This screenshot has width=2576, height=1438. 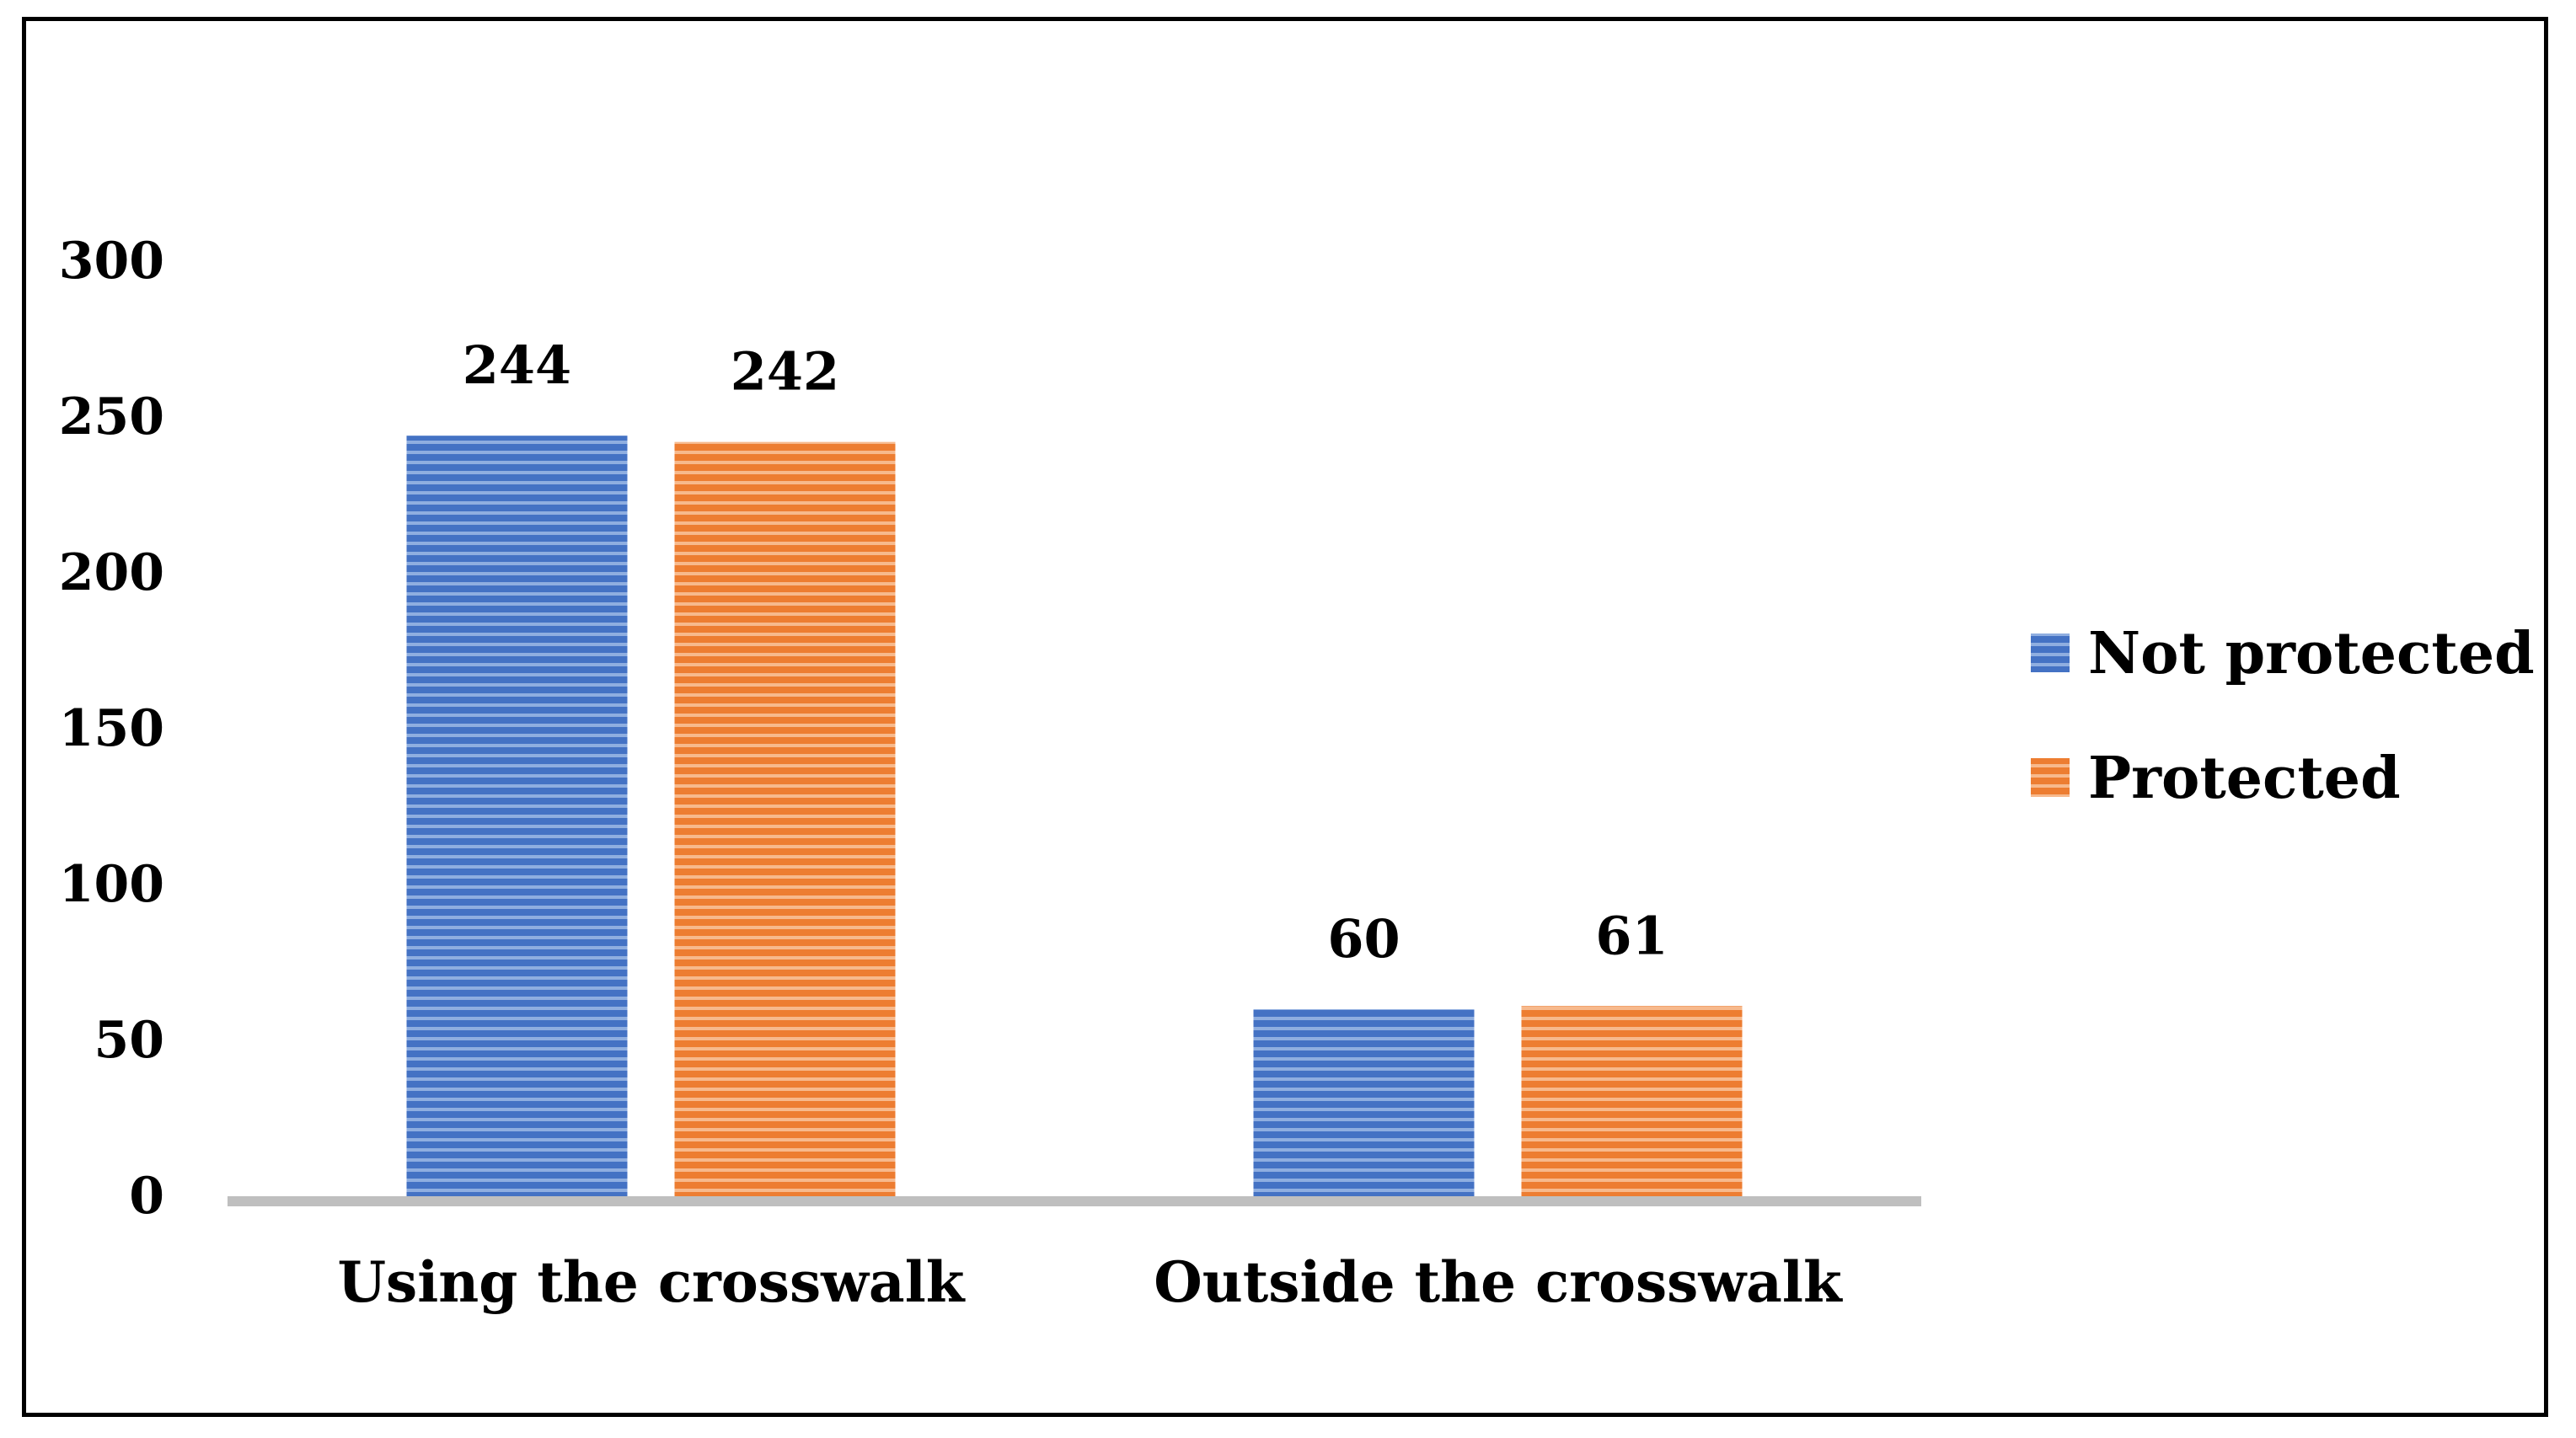 What do you see at coordinates (517, 365) in the screenshot?
I see `bar-value-label: 244` at bounding box center [517, 365].